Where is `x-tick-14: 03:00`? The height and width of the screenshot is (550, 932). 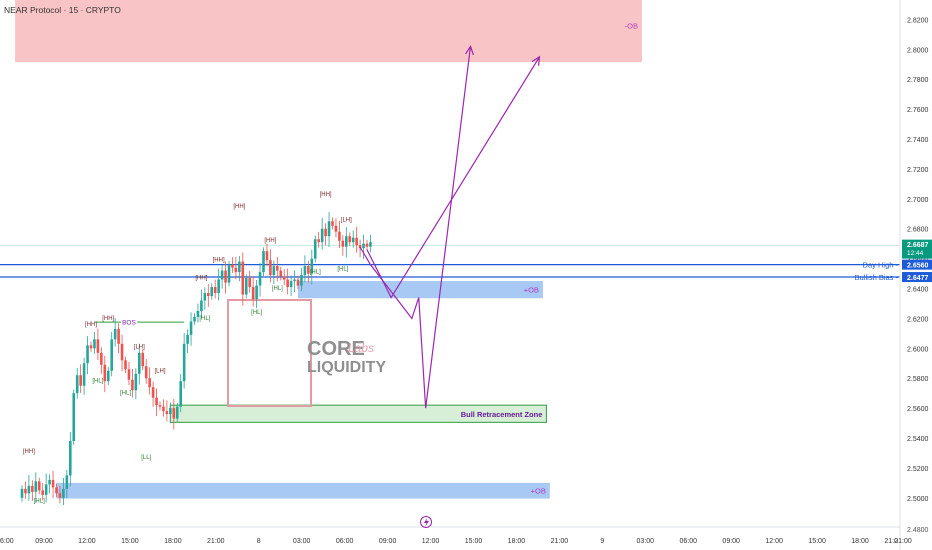
x-tick-14: 03:00 is located at coordinates (646, 541).